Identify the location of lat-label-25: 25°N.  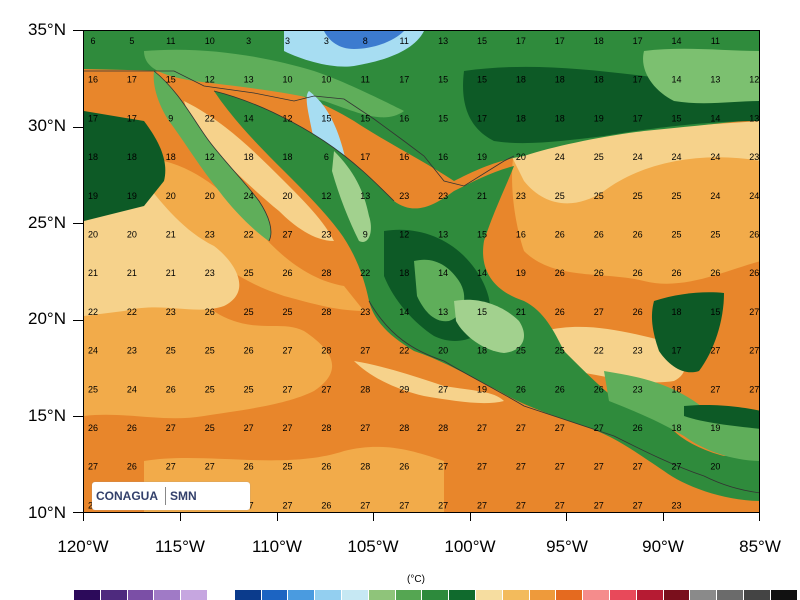
(47, 222).